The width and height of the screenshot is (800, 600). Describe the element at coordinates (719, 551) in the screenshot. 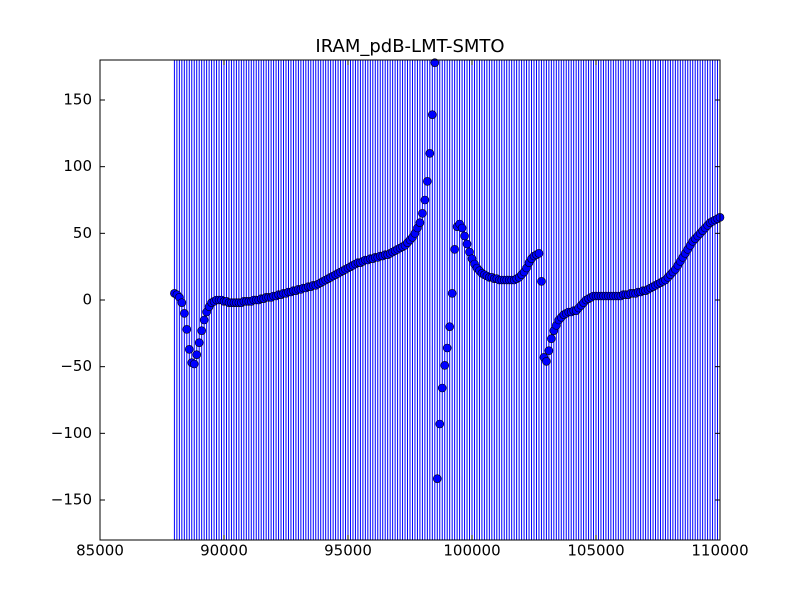

I see `x-tick-label: 110000` at that location.